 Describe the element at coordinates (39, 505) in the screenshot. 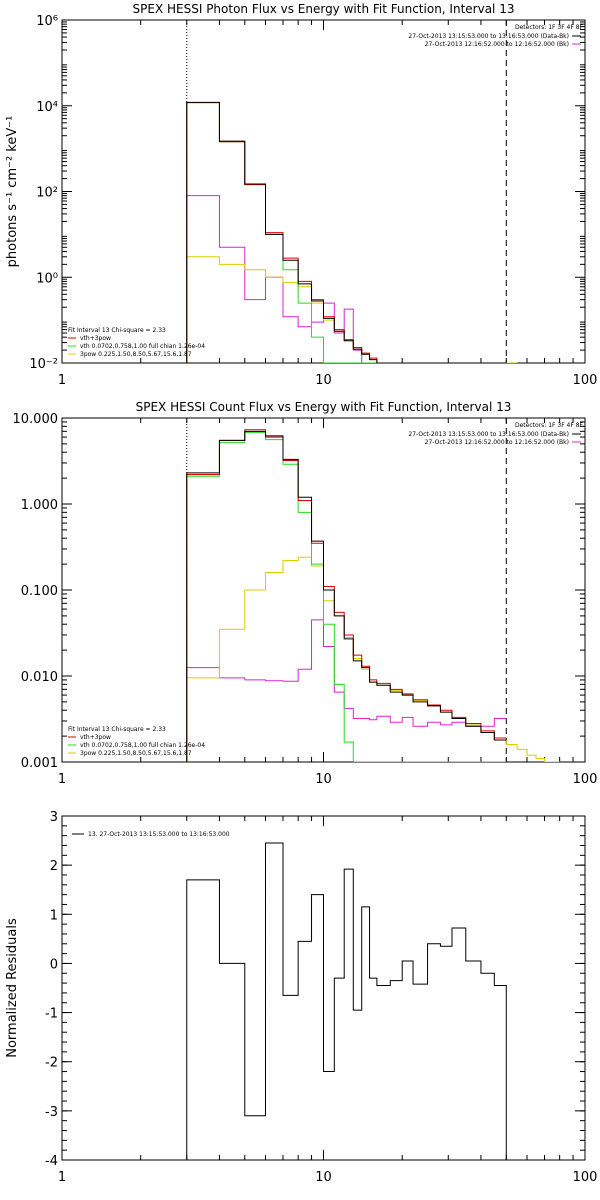

I see `y-tick-label: 1.000` at that location.